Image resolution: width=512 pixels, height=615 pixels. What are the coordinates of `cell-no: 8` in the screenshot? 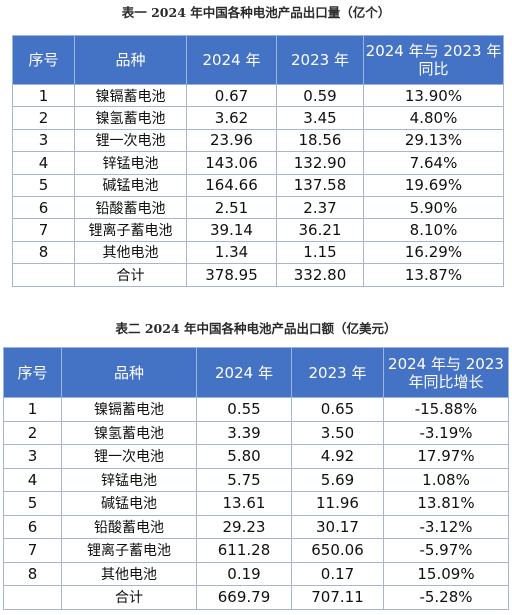 It's located at (32, 573).